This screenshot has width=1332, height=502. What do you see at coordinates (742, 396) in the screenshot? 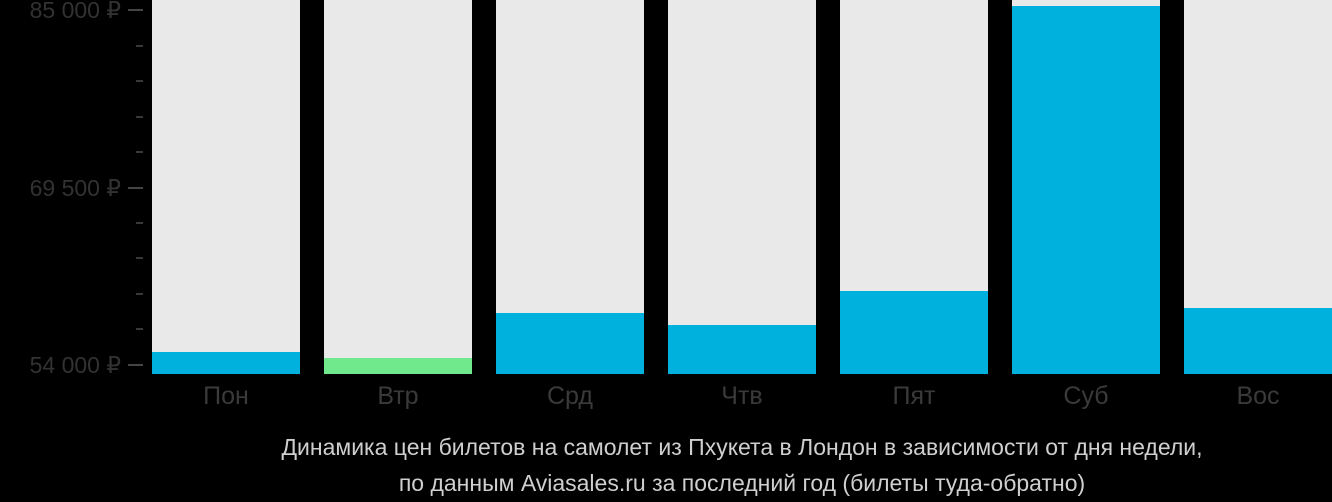
I see `x-axis-label-Чтв: Чтв` at bounding box center [742, 396].